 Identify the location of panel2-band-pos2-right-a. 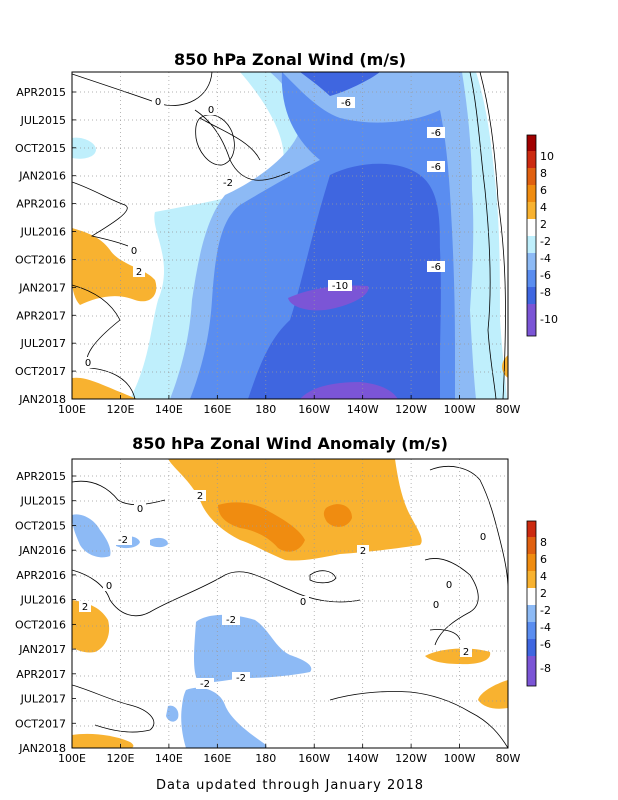
(458, 656).